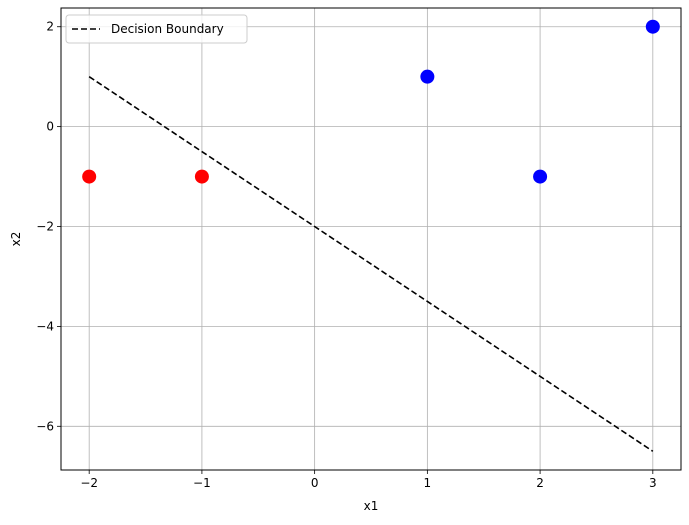  I want to click on y-tick-label: 2, so click(50, 27).